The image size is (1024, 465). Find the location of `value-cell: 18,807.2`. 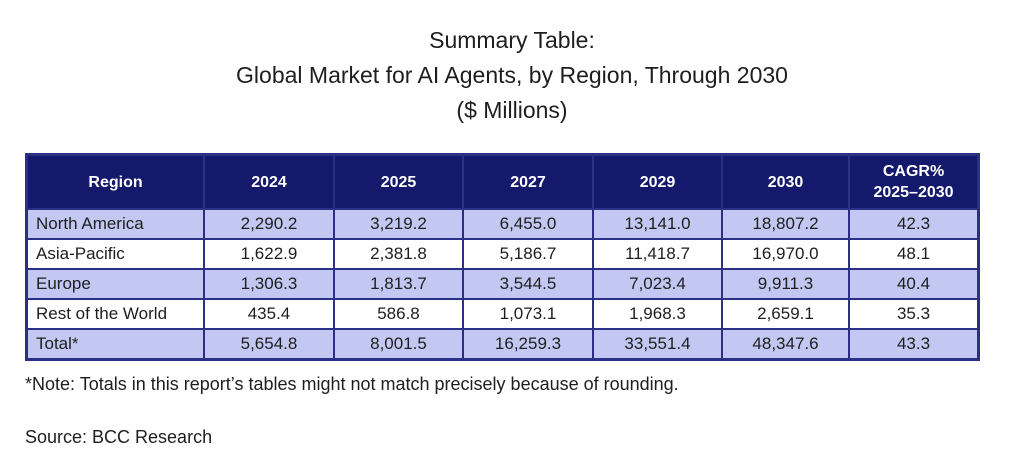

value-cell: 18,807.2 is located at coordinates (785, 224).